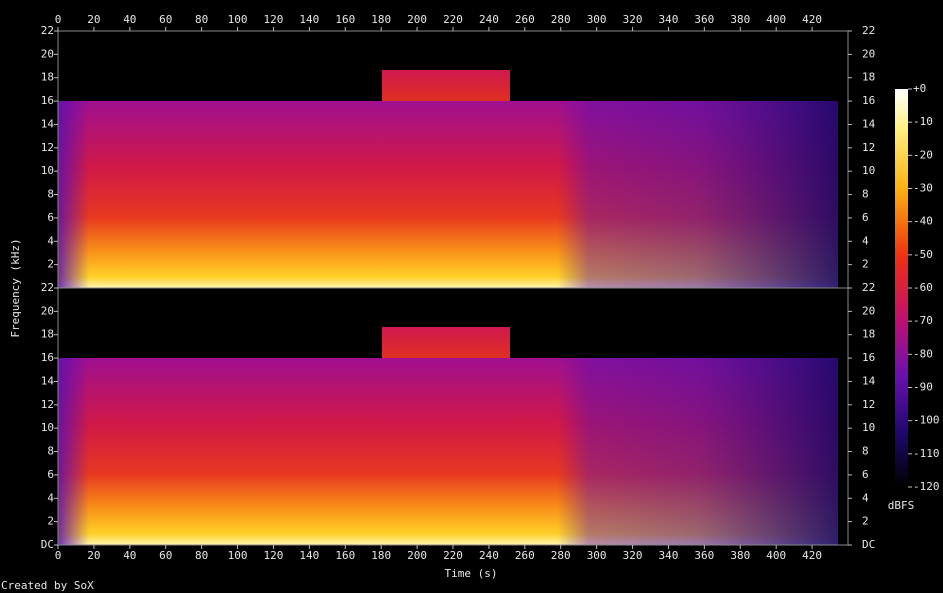 This screenshot has width=943, height=593. Describe the element at coordinates (923, 121) in the screenshot. I see `colorbar-tick-label: -10` at that location.